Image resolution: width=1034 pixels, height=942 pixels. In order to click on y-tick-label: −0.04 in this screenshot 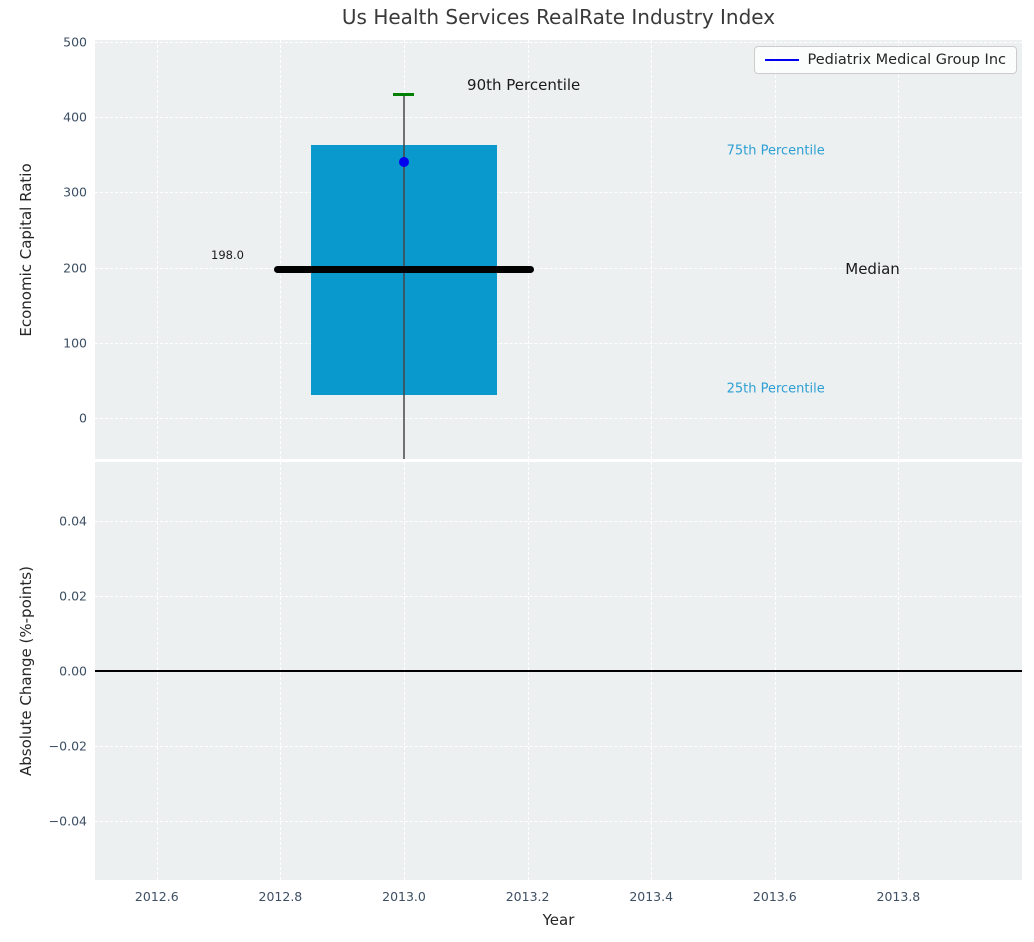, I will do `click(67, 821)`.